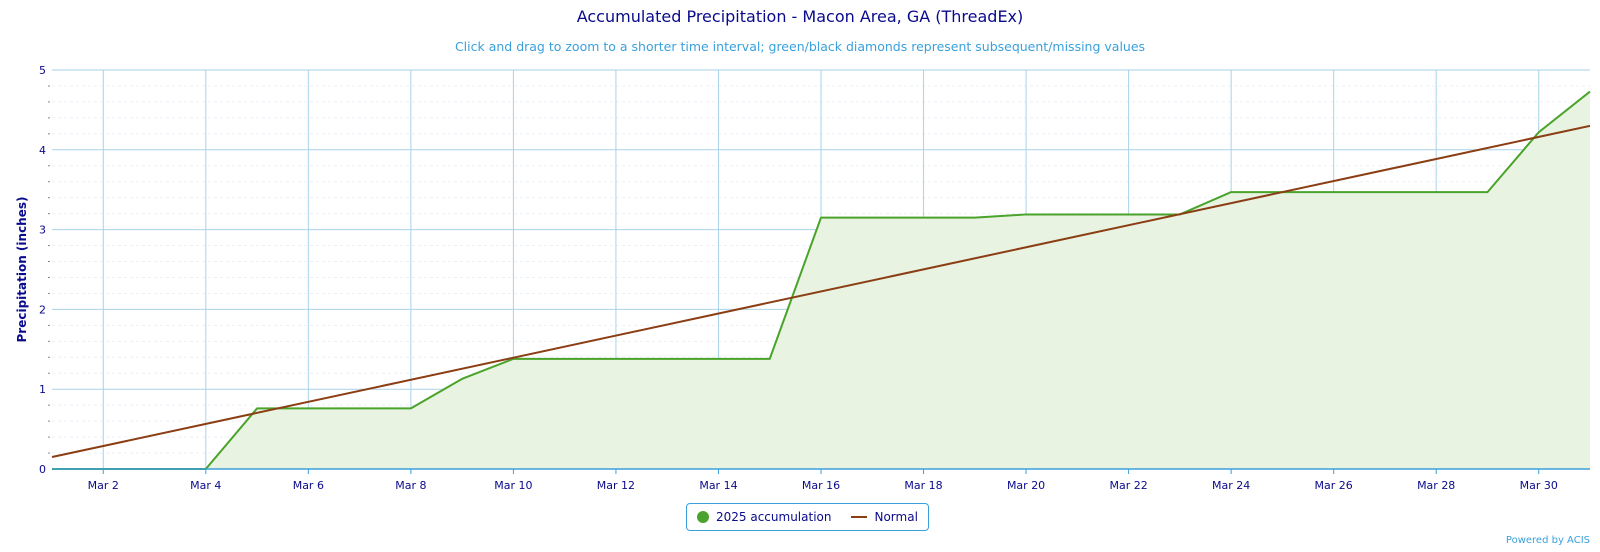 This screenshot has height=552, width=1600. I want to click on y-tick-label: 2, so click(42, 309).